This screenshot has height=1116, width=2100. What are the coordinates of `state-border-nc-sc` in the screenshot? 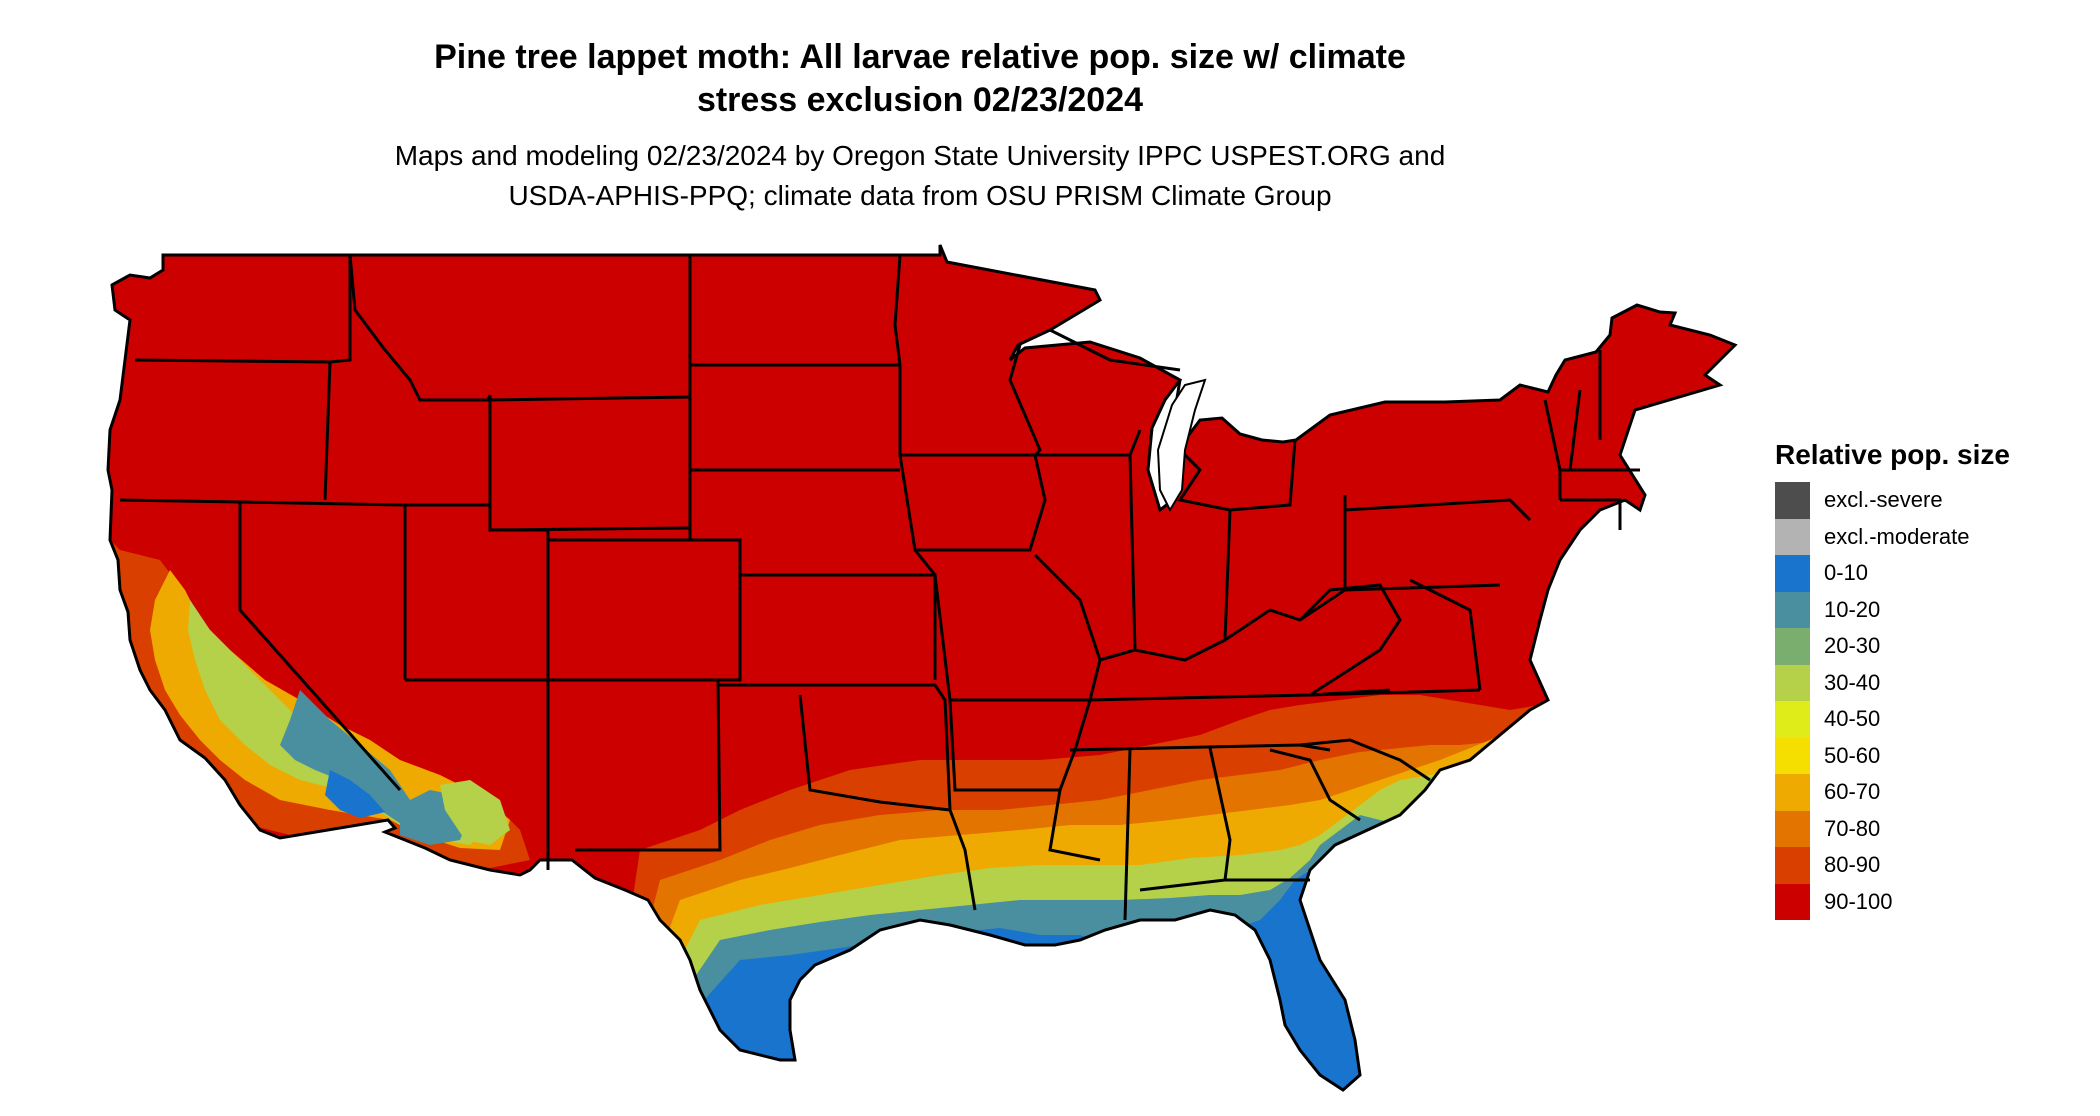 It's located at (1365, 760).